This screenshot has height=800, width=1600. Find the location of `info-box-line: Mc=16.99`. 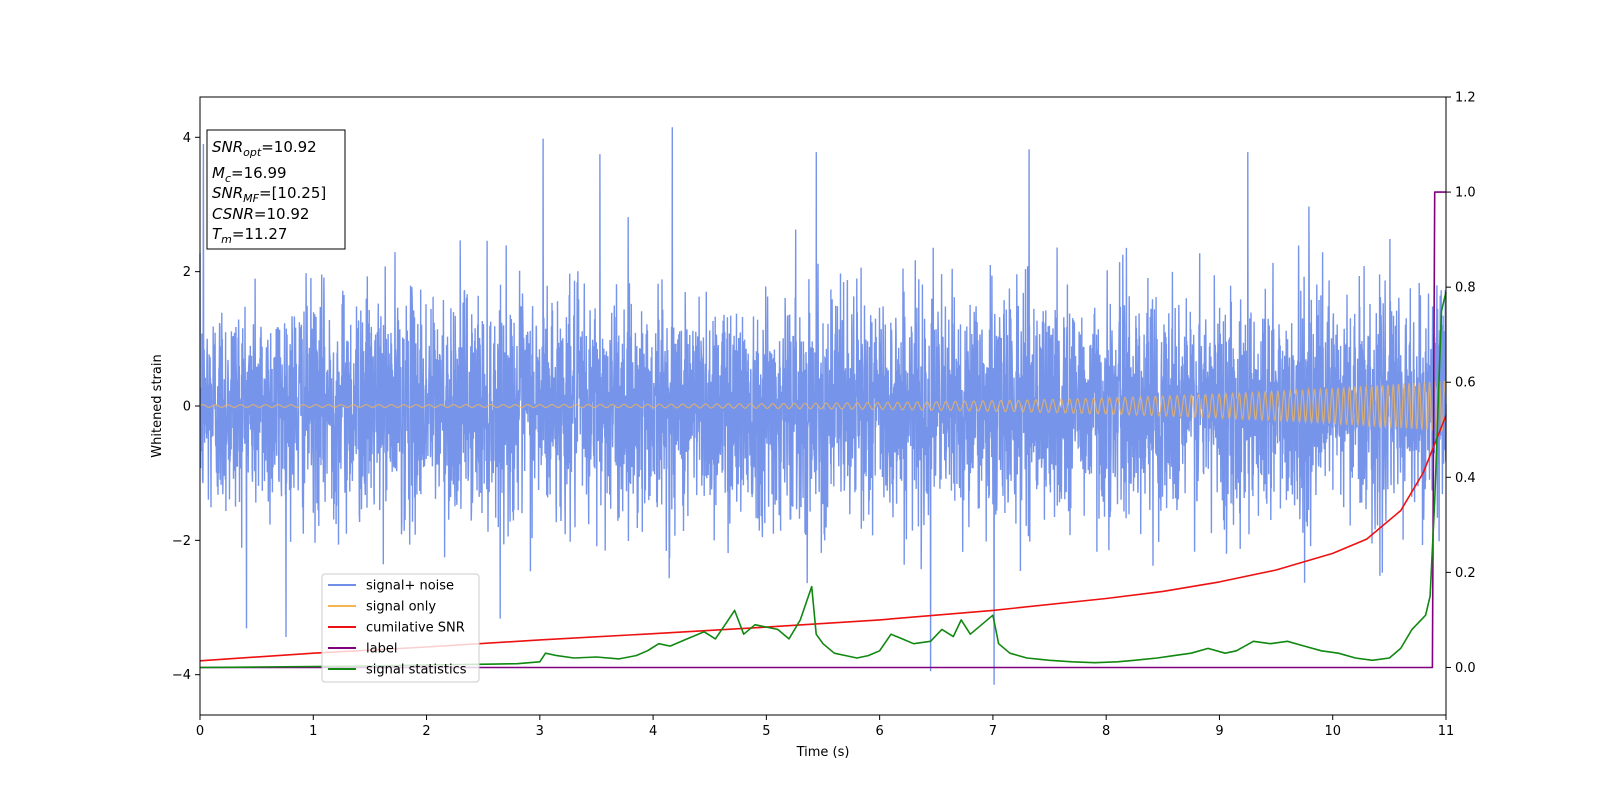

info-box-line: Mc=16.99 is located at coordinates (249, 174).